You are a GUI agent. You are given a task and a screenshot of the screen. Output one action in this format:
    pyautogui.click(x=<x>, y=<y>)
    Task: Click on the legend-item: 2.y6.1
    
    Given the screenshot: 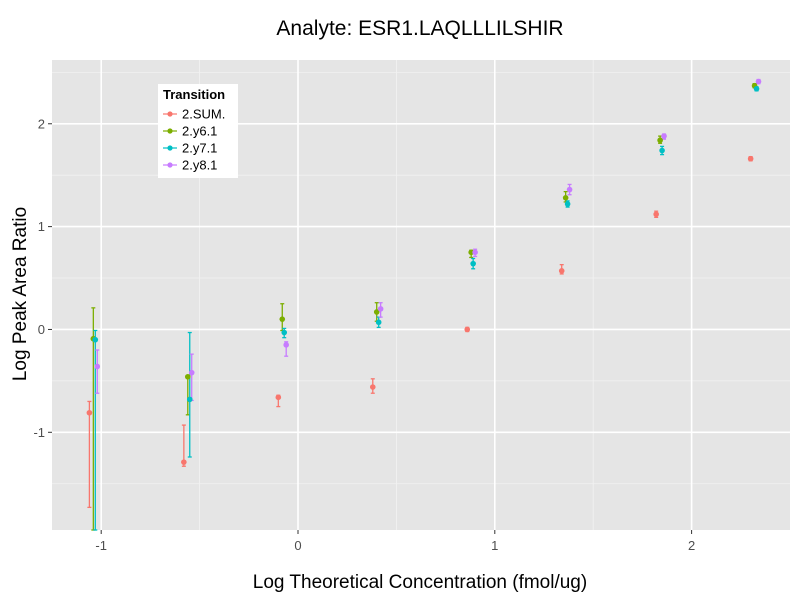 What is the action you would take?
    pyautogui.click(x=190, y=131)
    